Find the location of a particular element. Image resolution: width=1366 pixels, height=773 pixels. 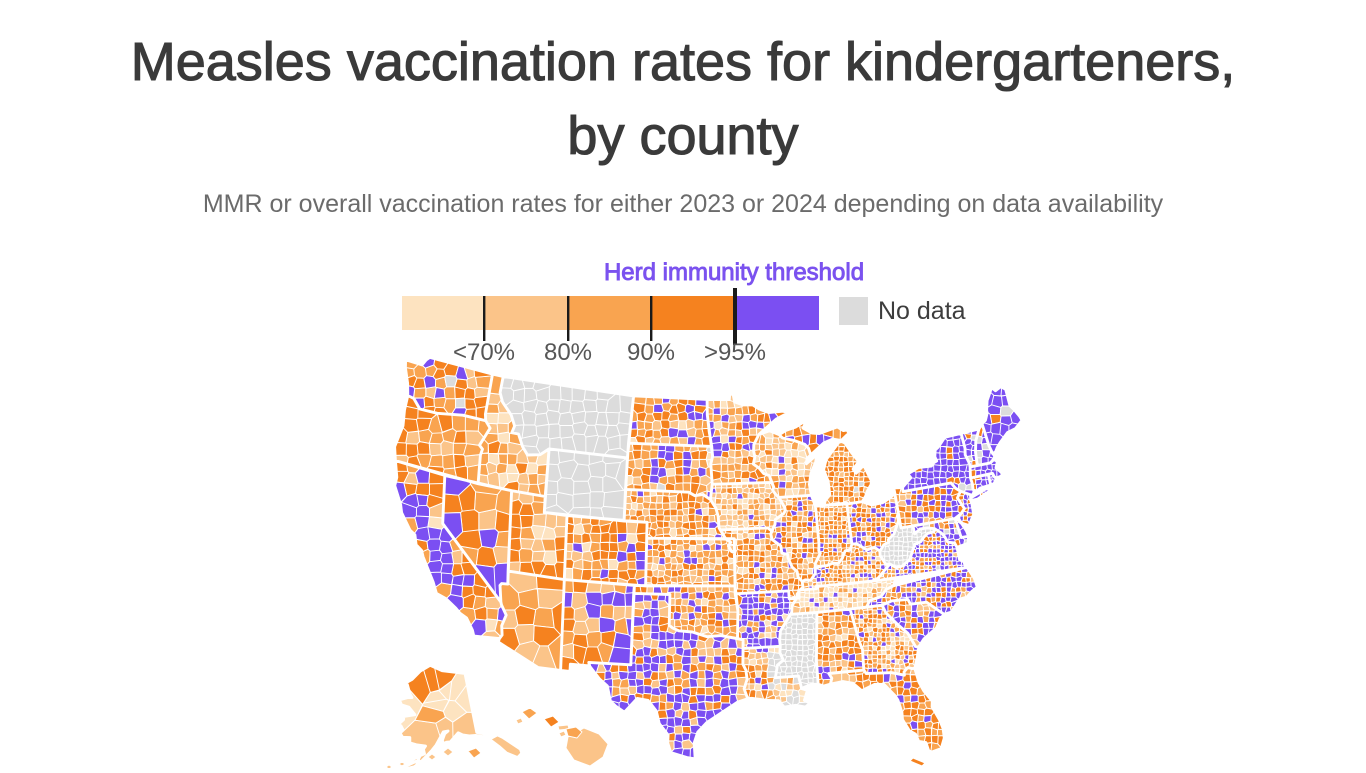

svg-text: 90% is located at coordinates (651, 352).